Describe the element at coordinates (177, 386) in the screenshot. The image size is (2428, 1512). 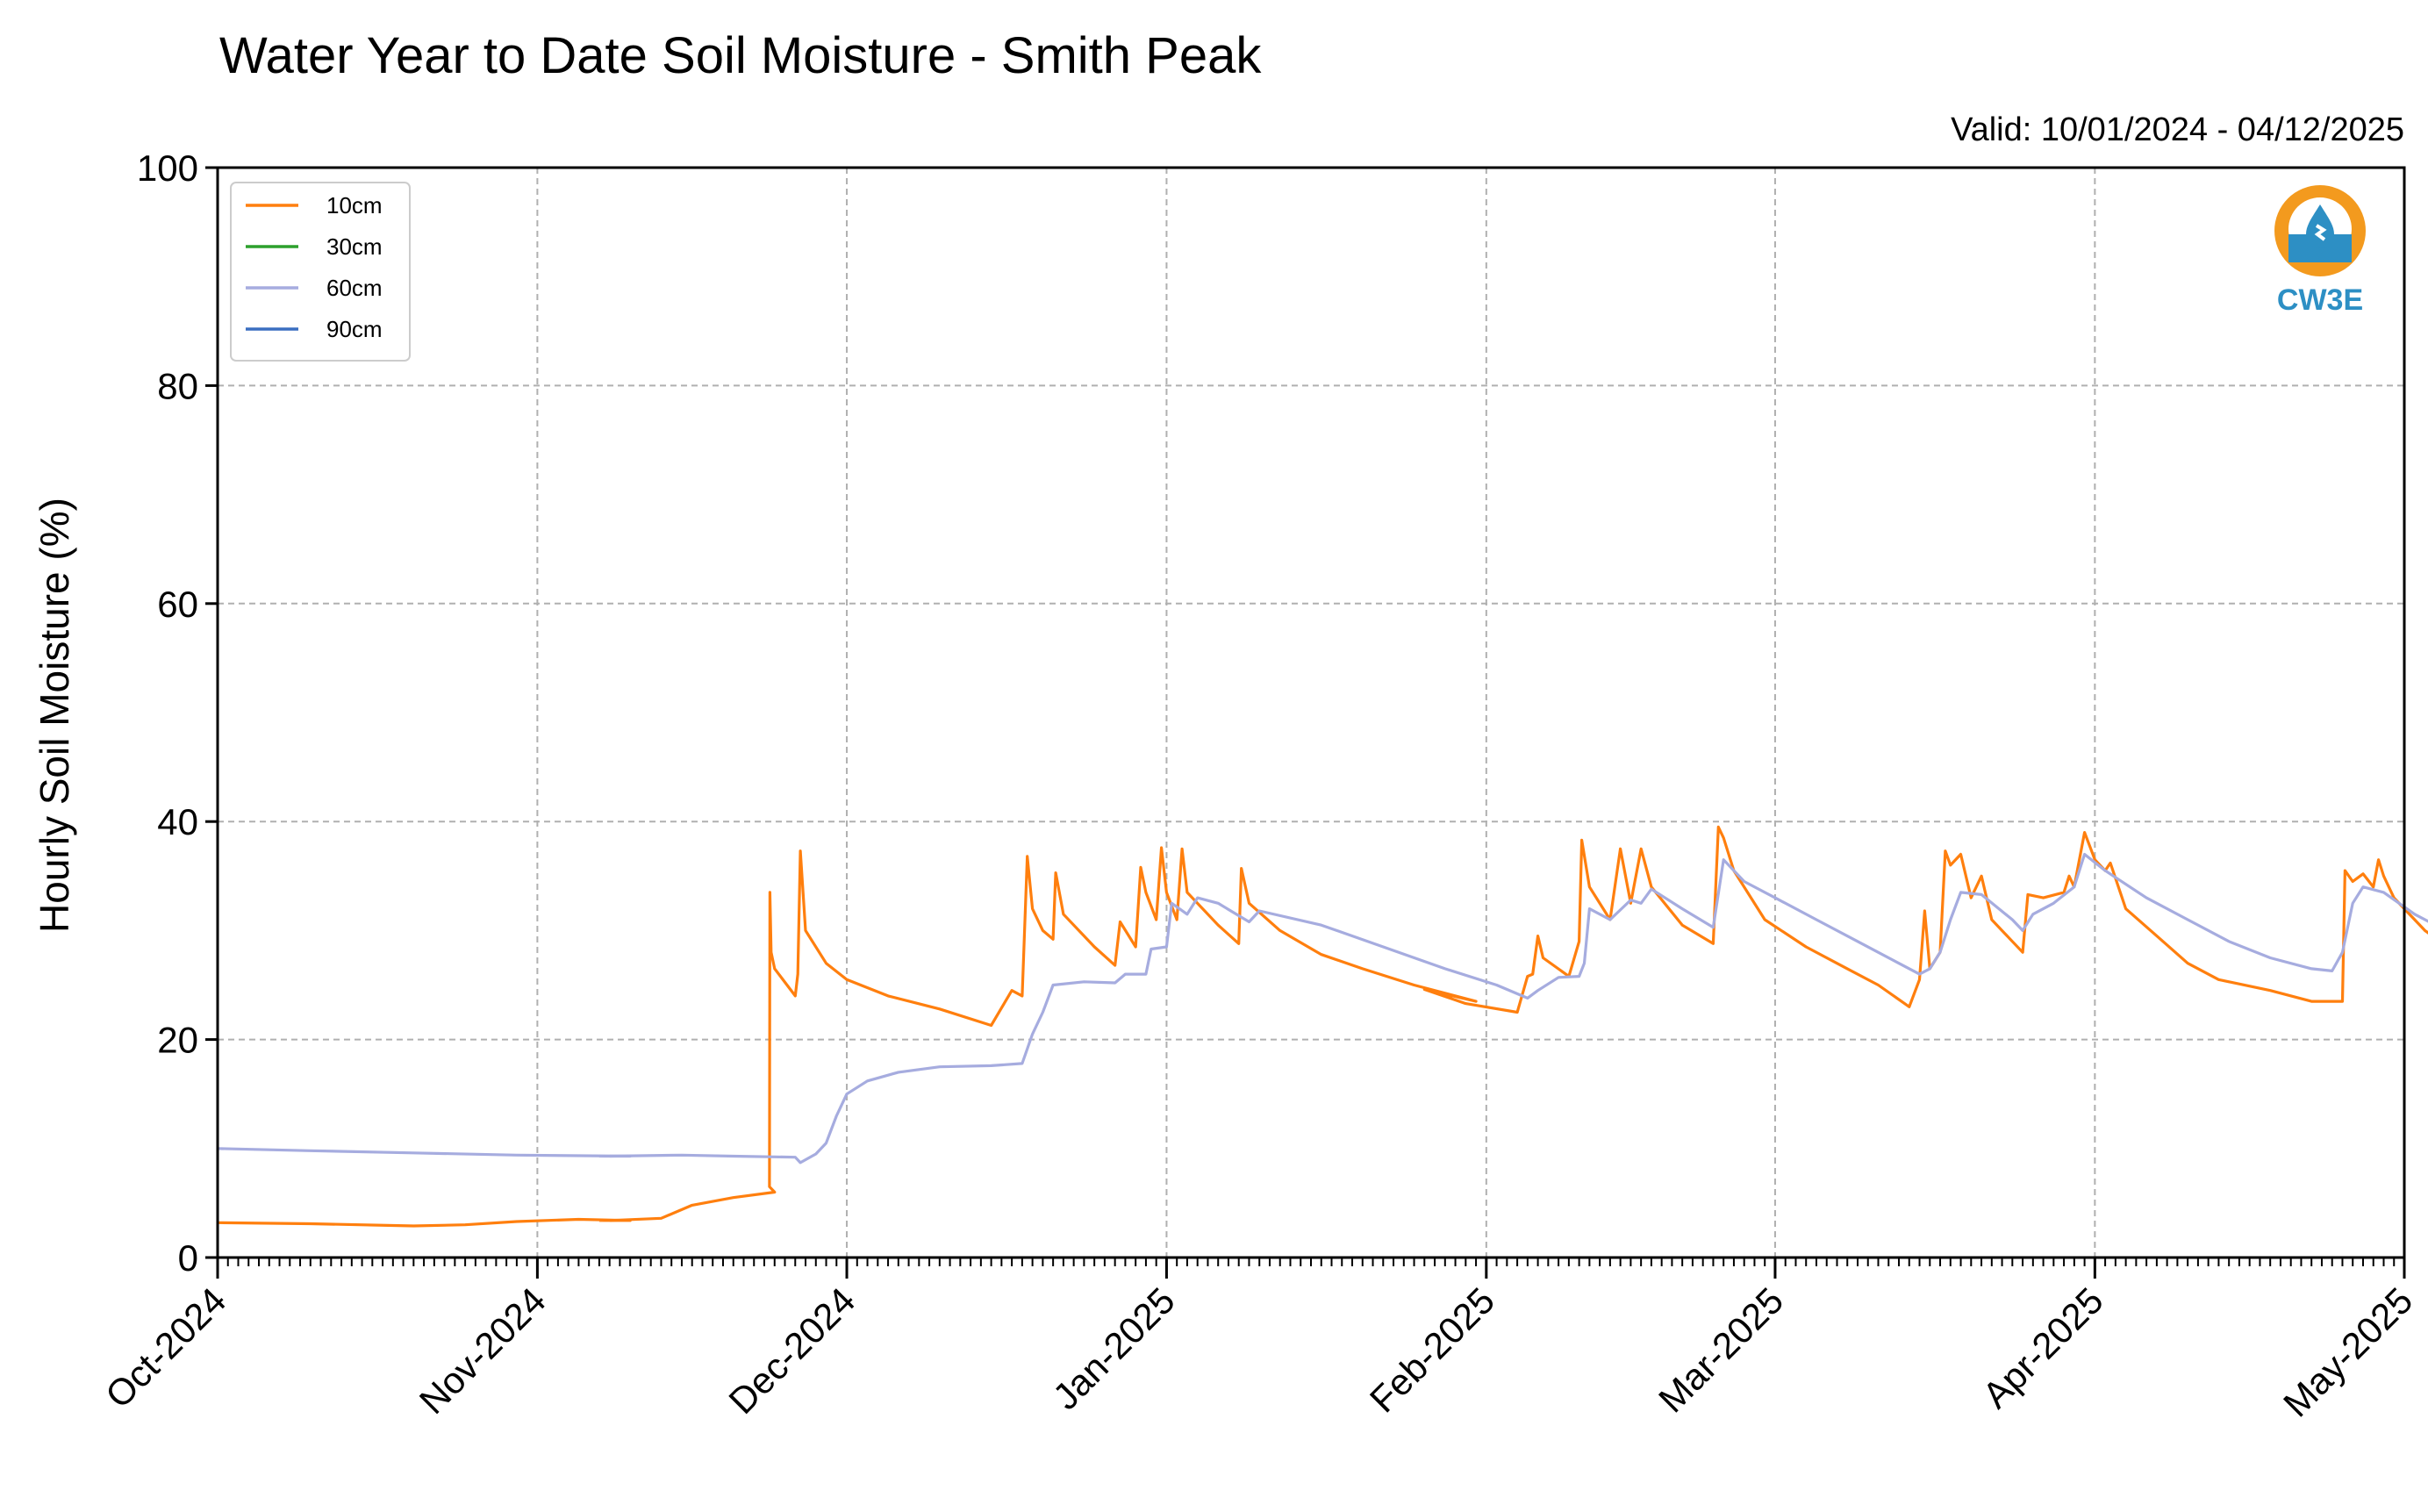
I see `y-tick-label: 80` at that location.